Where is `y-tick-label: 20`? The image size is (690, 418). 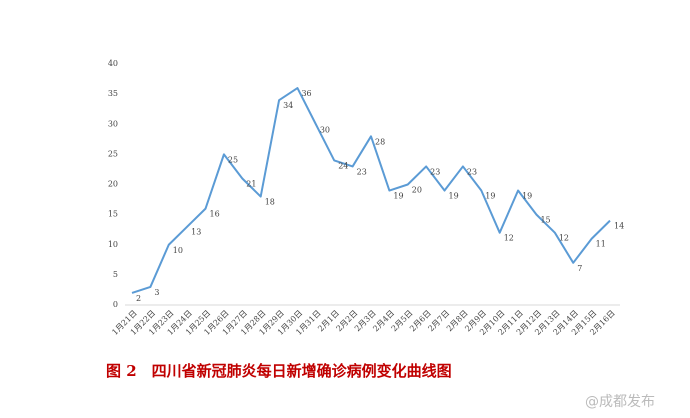 y-tick-label: 20 is located at coordinates (113, 184).